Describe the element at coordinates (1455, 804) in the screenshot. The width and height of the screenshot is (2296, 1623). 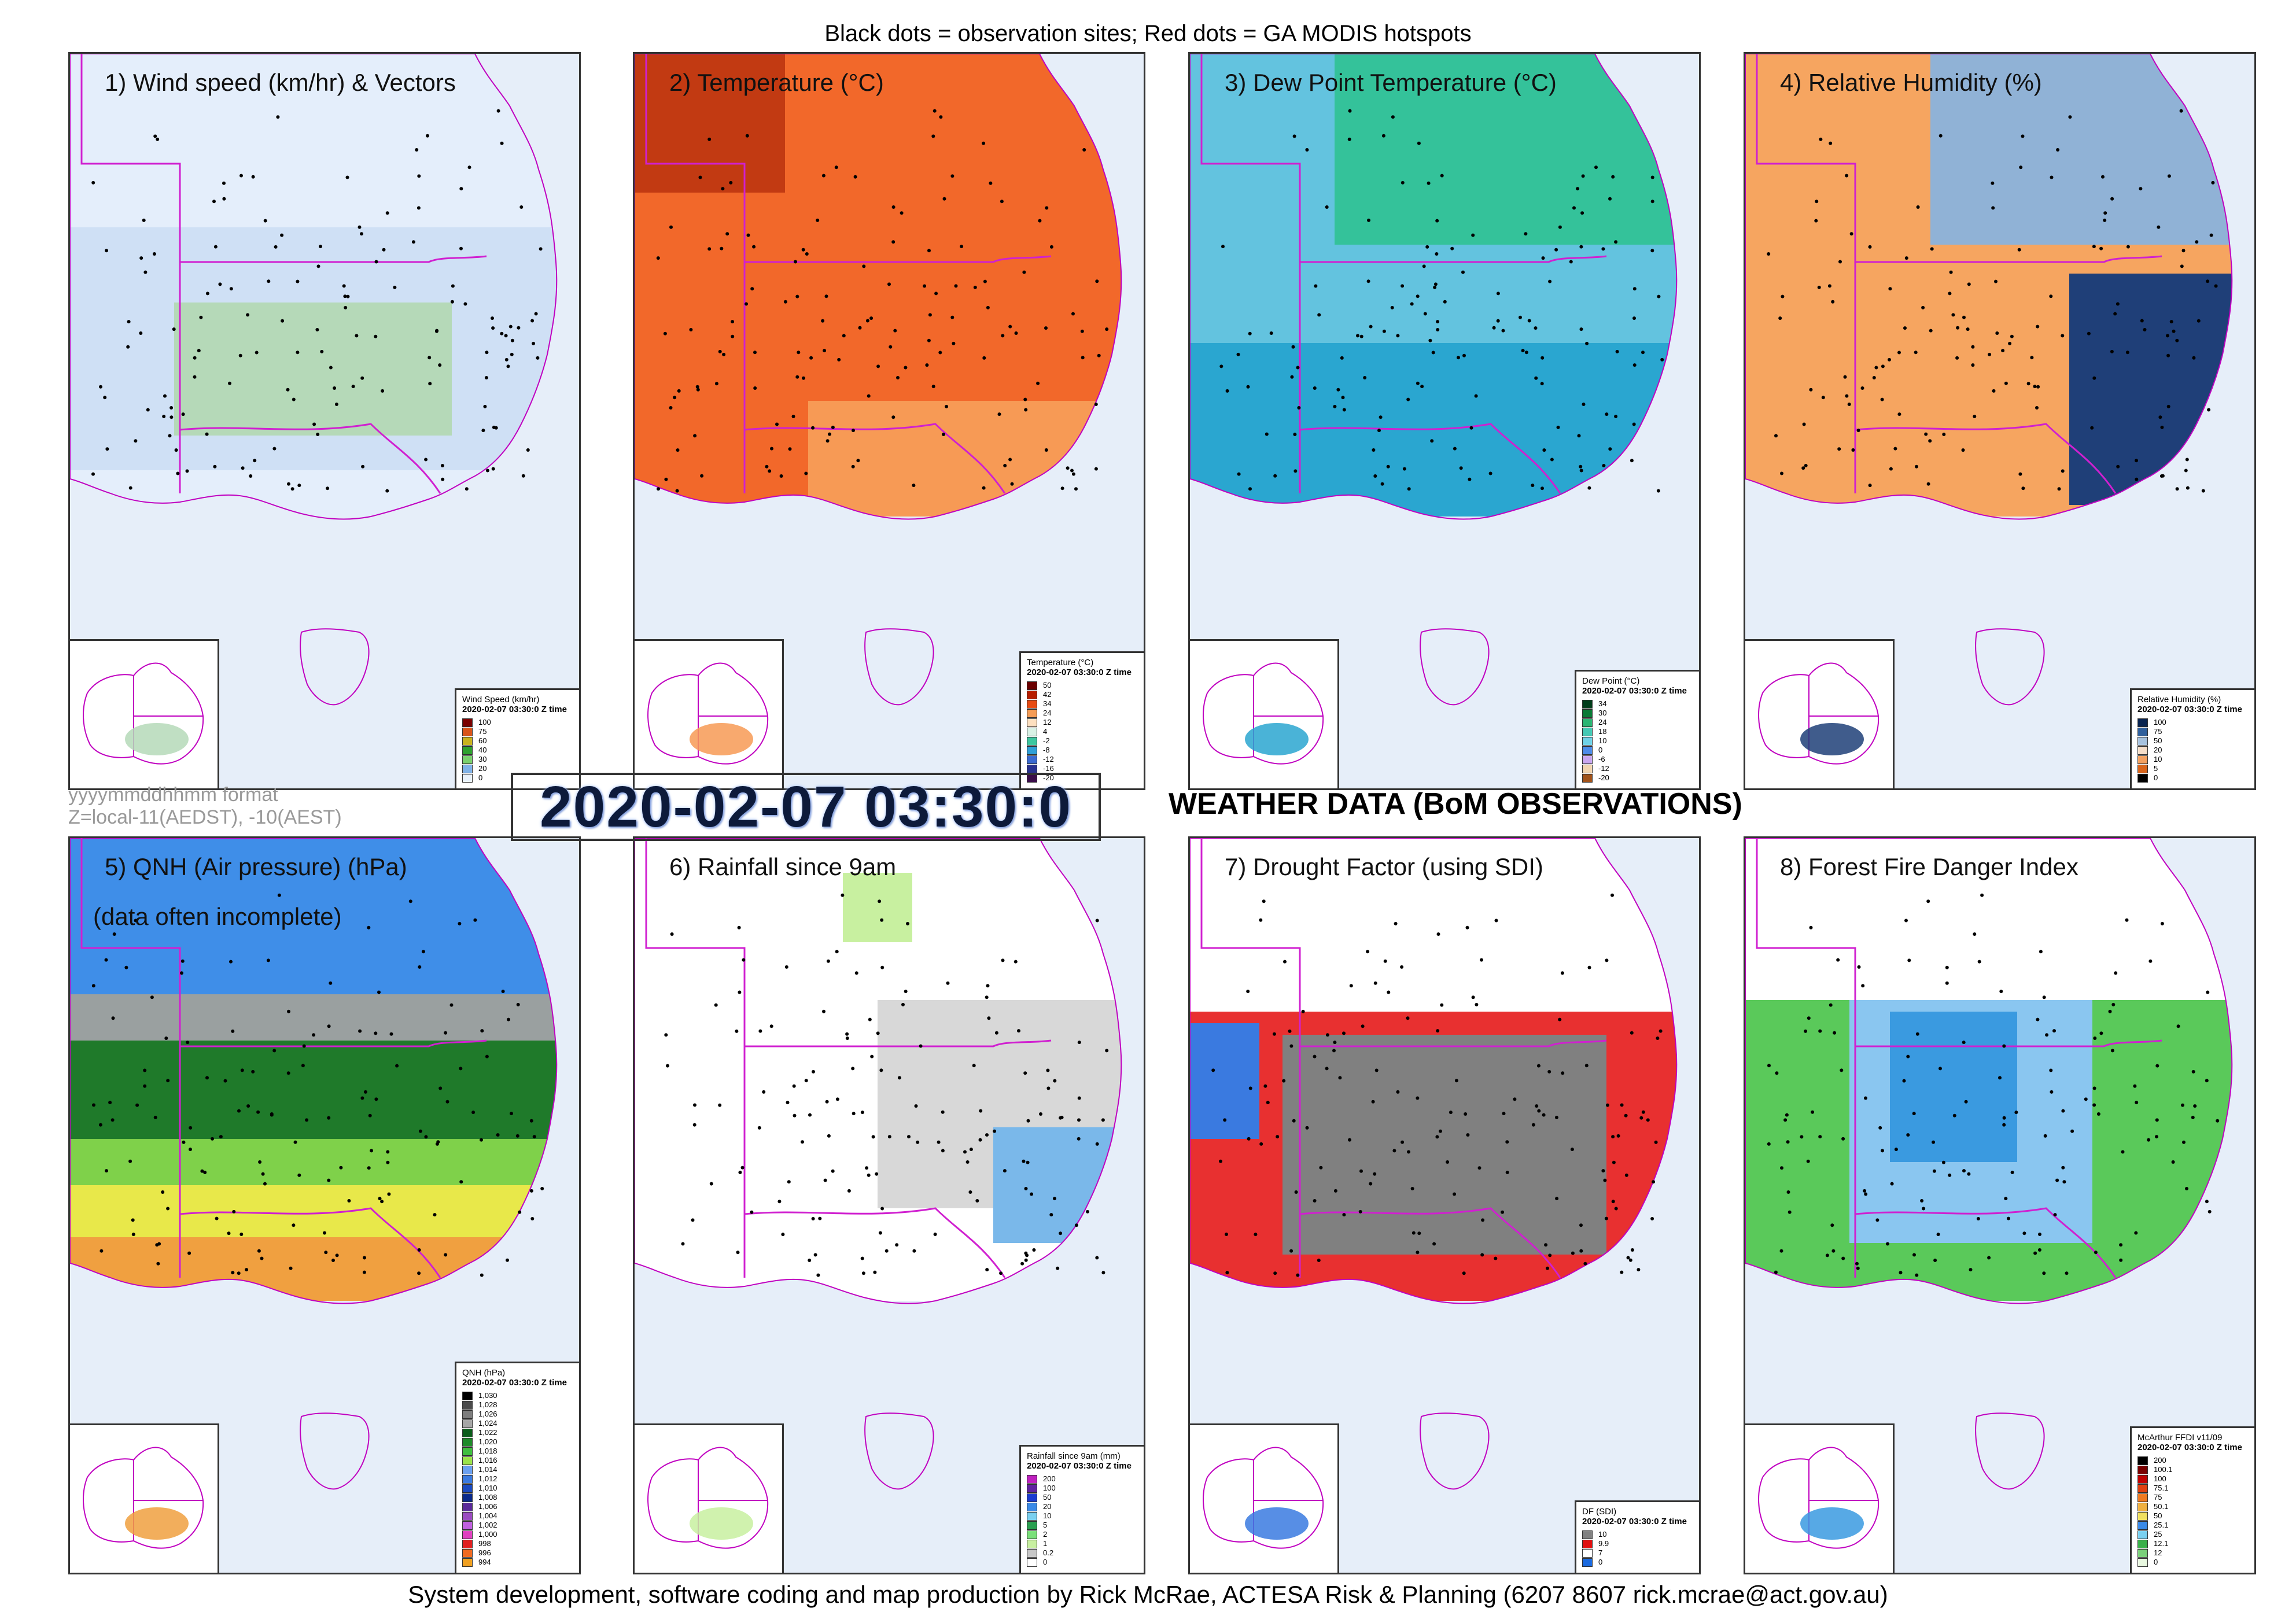
I see `section-banner: WEATHER DATA (BoM OBSERVATIONS)` at that location.